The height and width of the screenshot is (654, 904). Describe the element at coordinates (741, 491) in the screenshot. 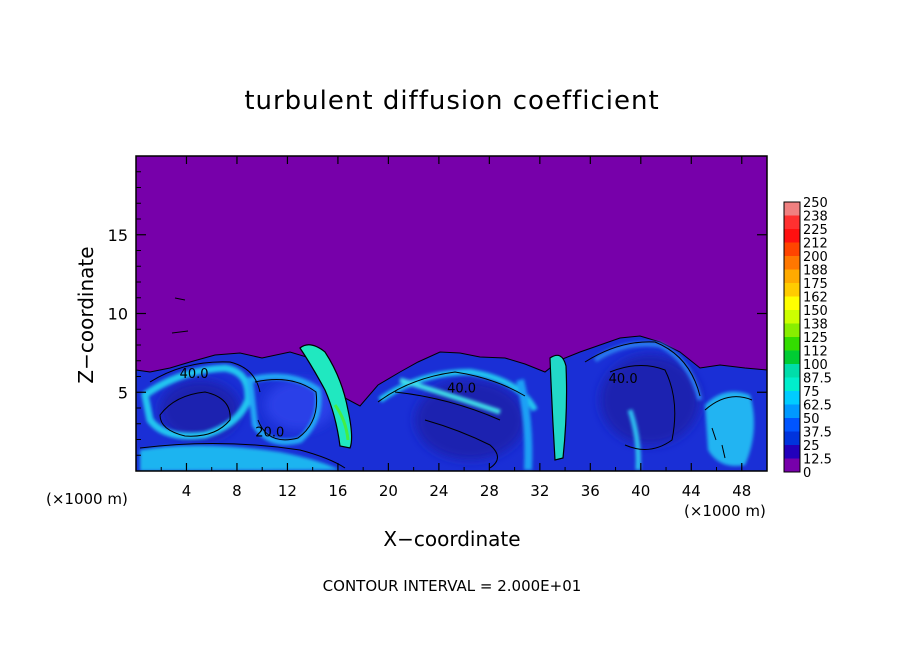

I see `x-tick-label: 48` at that location.